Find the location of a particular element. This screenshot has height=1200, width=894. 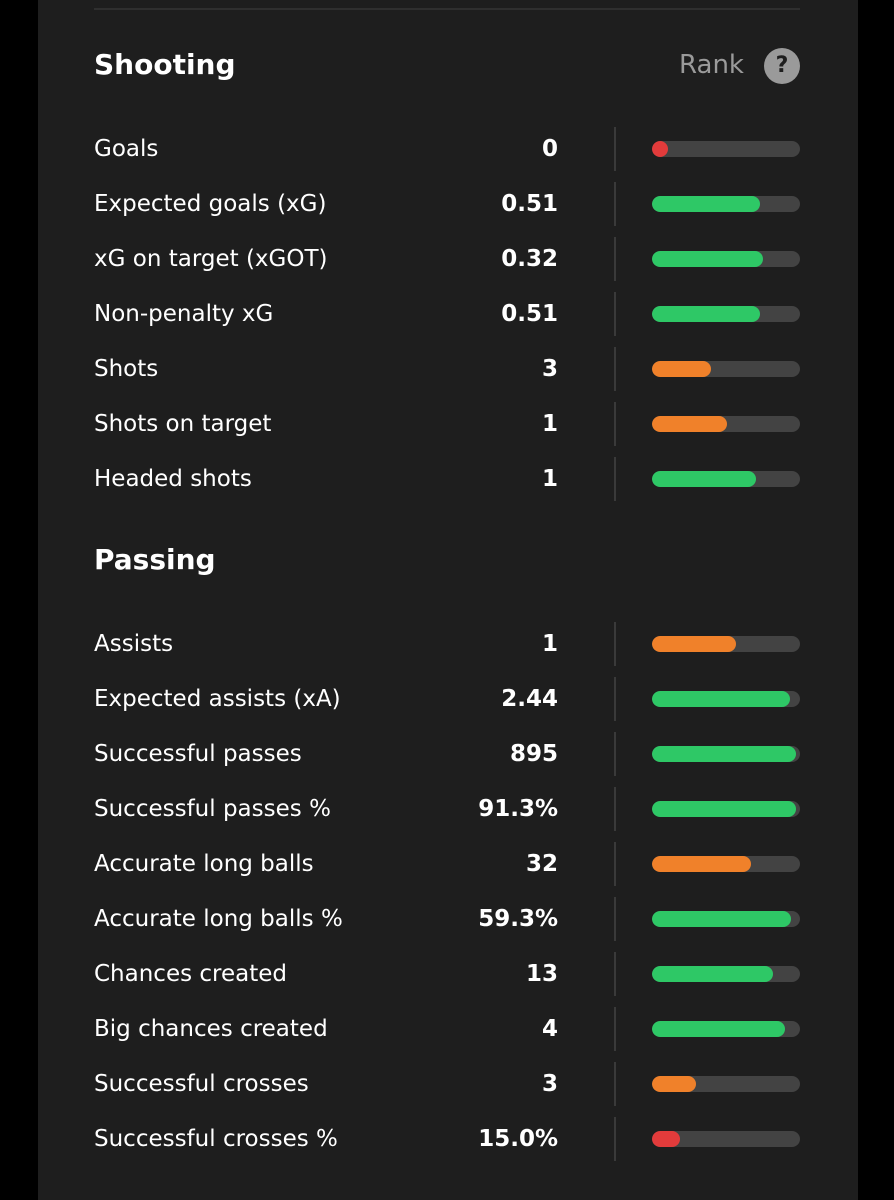

stat-row: Non-penalty xG 0.51 is located at coordinates (447, 319).